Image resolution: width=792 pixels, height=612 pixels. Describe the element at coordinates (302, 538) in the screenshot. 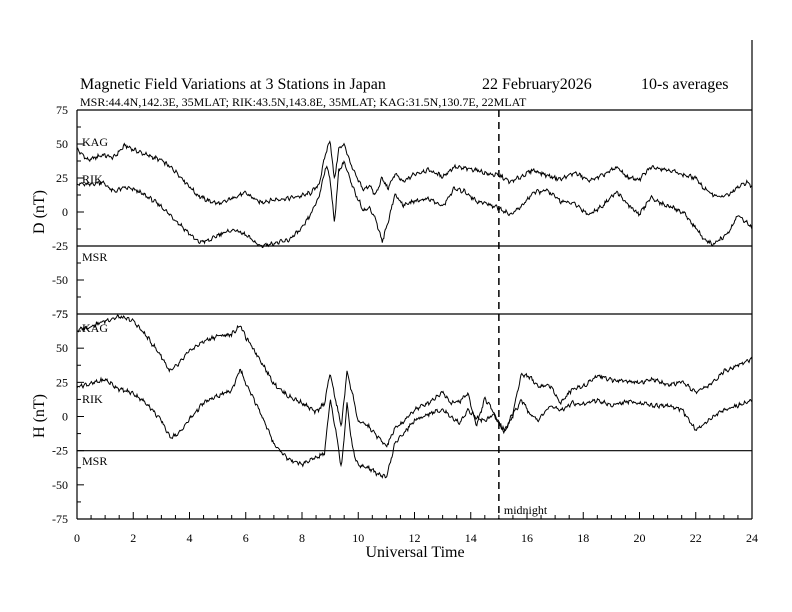

I see `x-tick-label: 8` at that location.